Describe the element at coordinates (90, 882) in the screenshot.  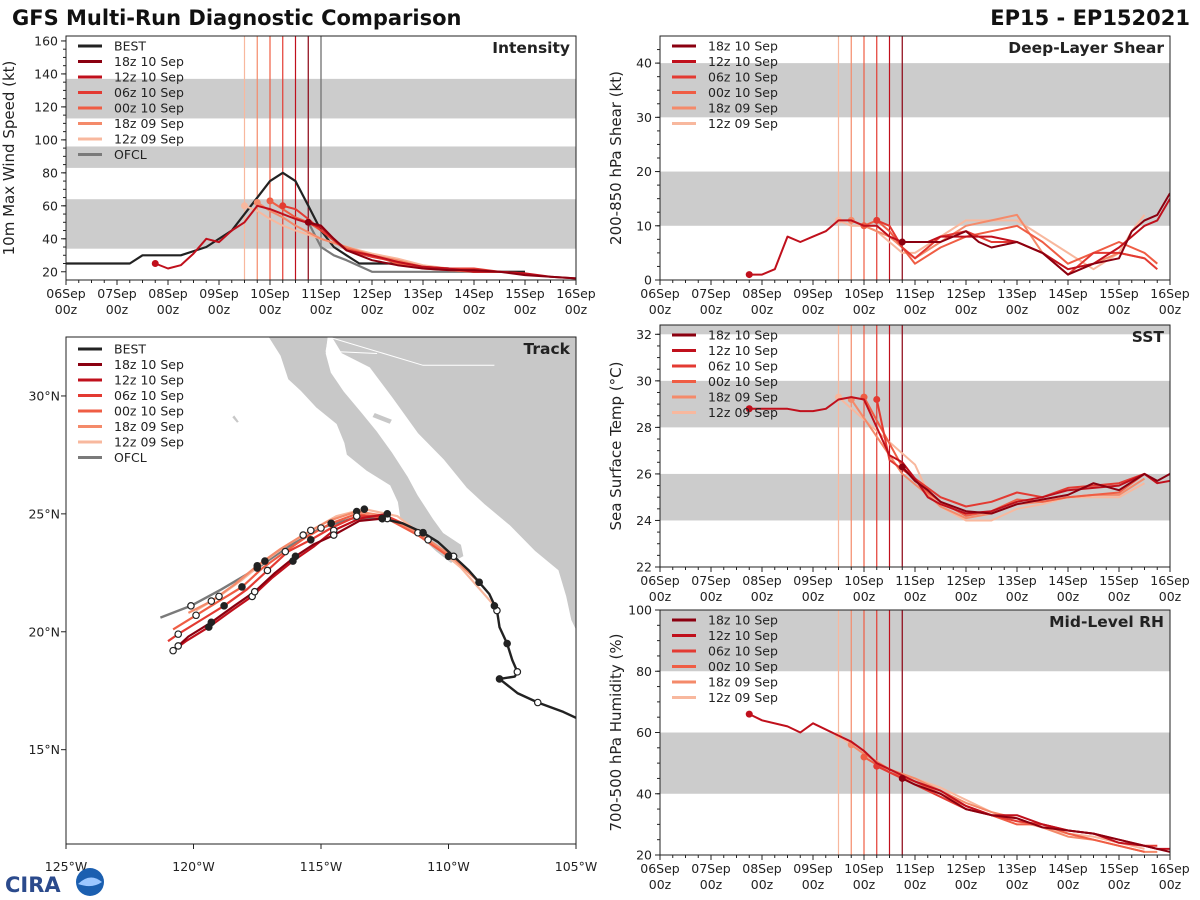
I see `swirl-icon` at that location.